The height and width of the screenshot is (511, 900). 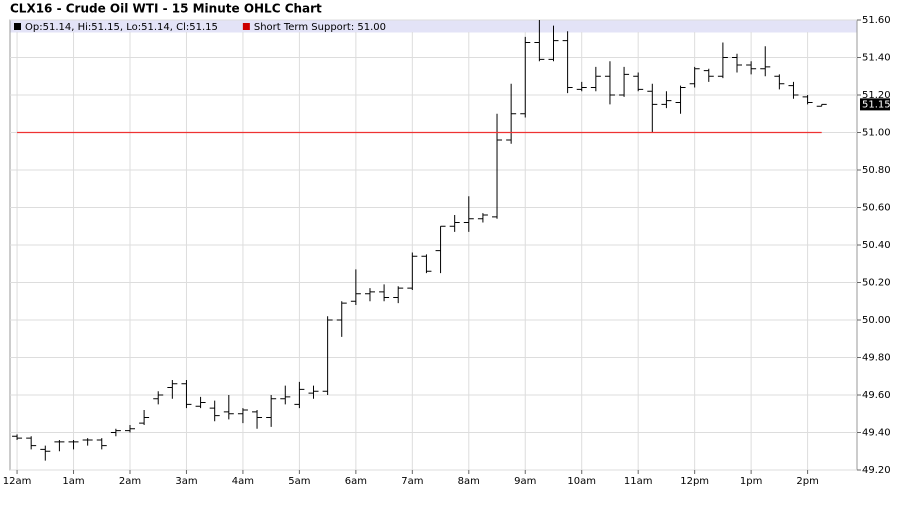 I want to click on x-tick-label: 3am, so click(x=186, y=481).